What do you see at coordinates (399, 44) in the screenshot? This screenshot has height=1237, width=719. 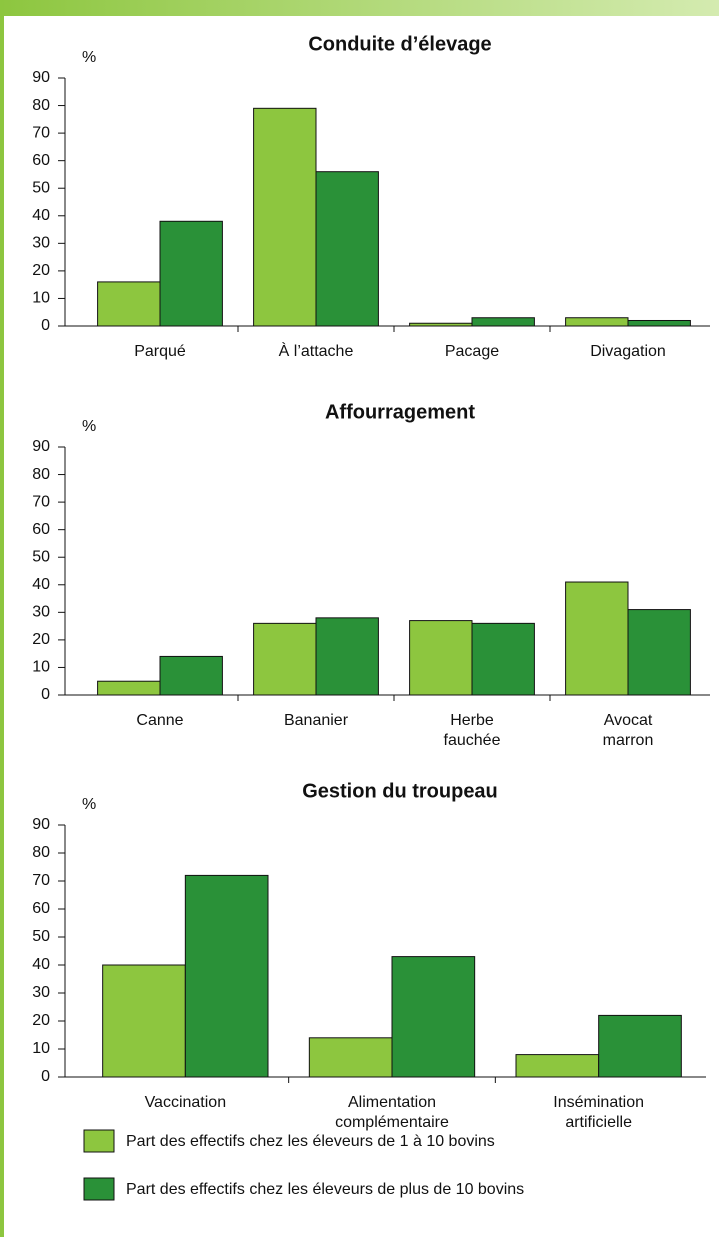 I see `chart-title: Conduite d’élevage` at bounding box center [399, 44].